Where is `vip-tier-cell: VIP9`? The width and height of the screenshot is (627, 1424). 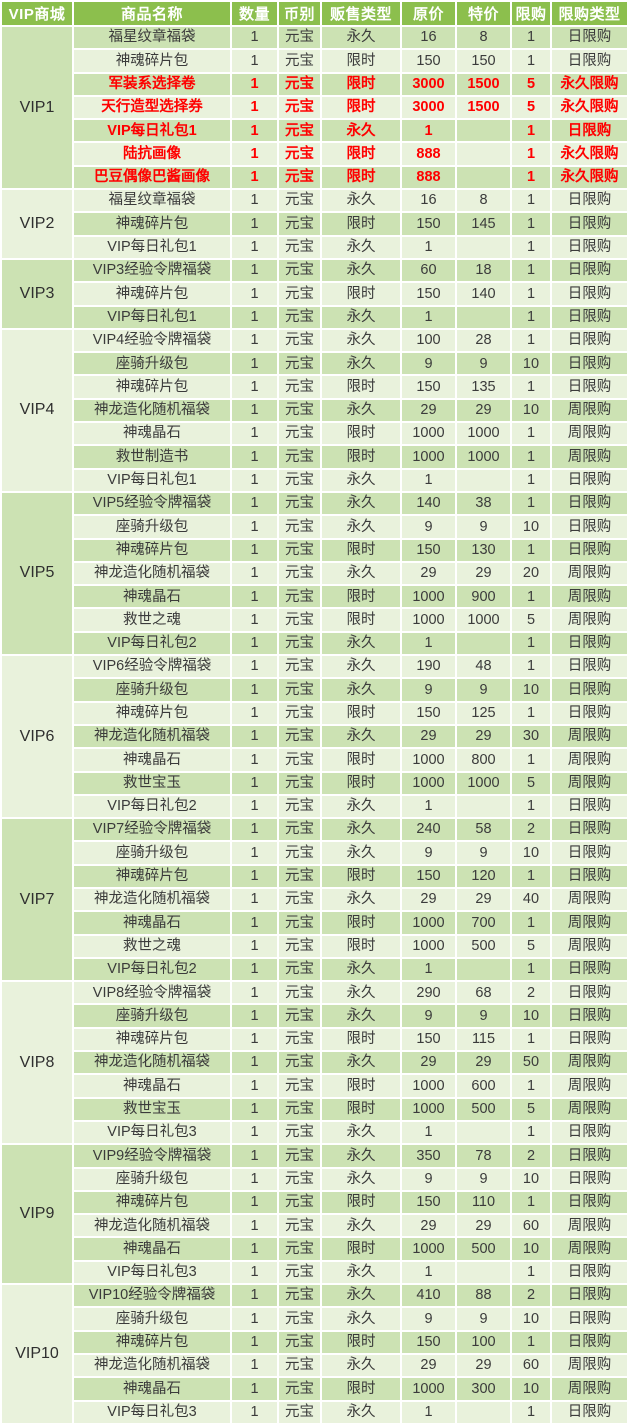
vip-tier-cell: VIP9 is located at coordinates (37, 1214).